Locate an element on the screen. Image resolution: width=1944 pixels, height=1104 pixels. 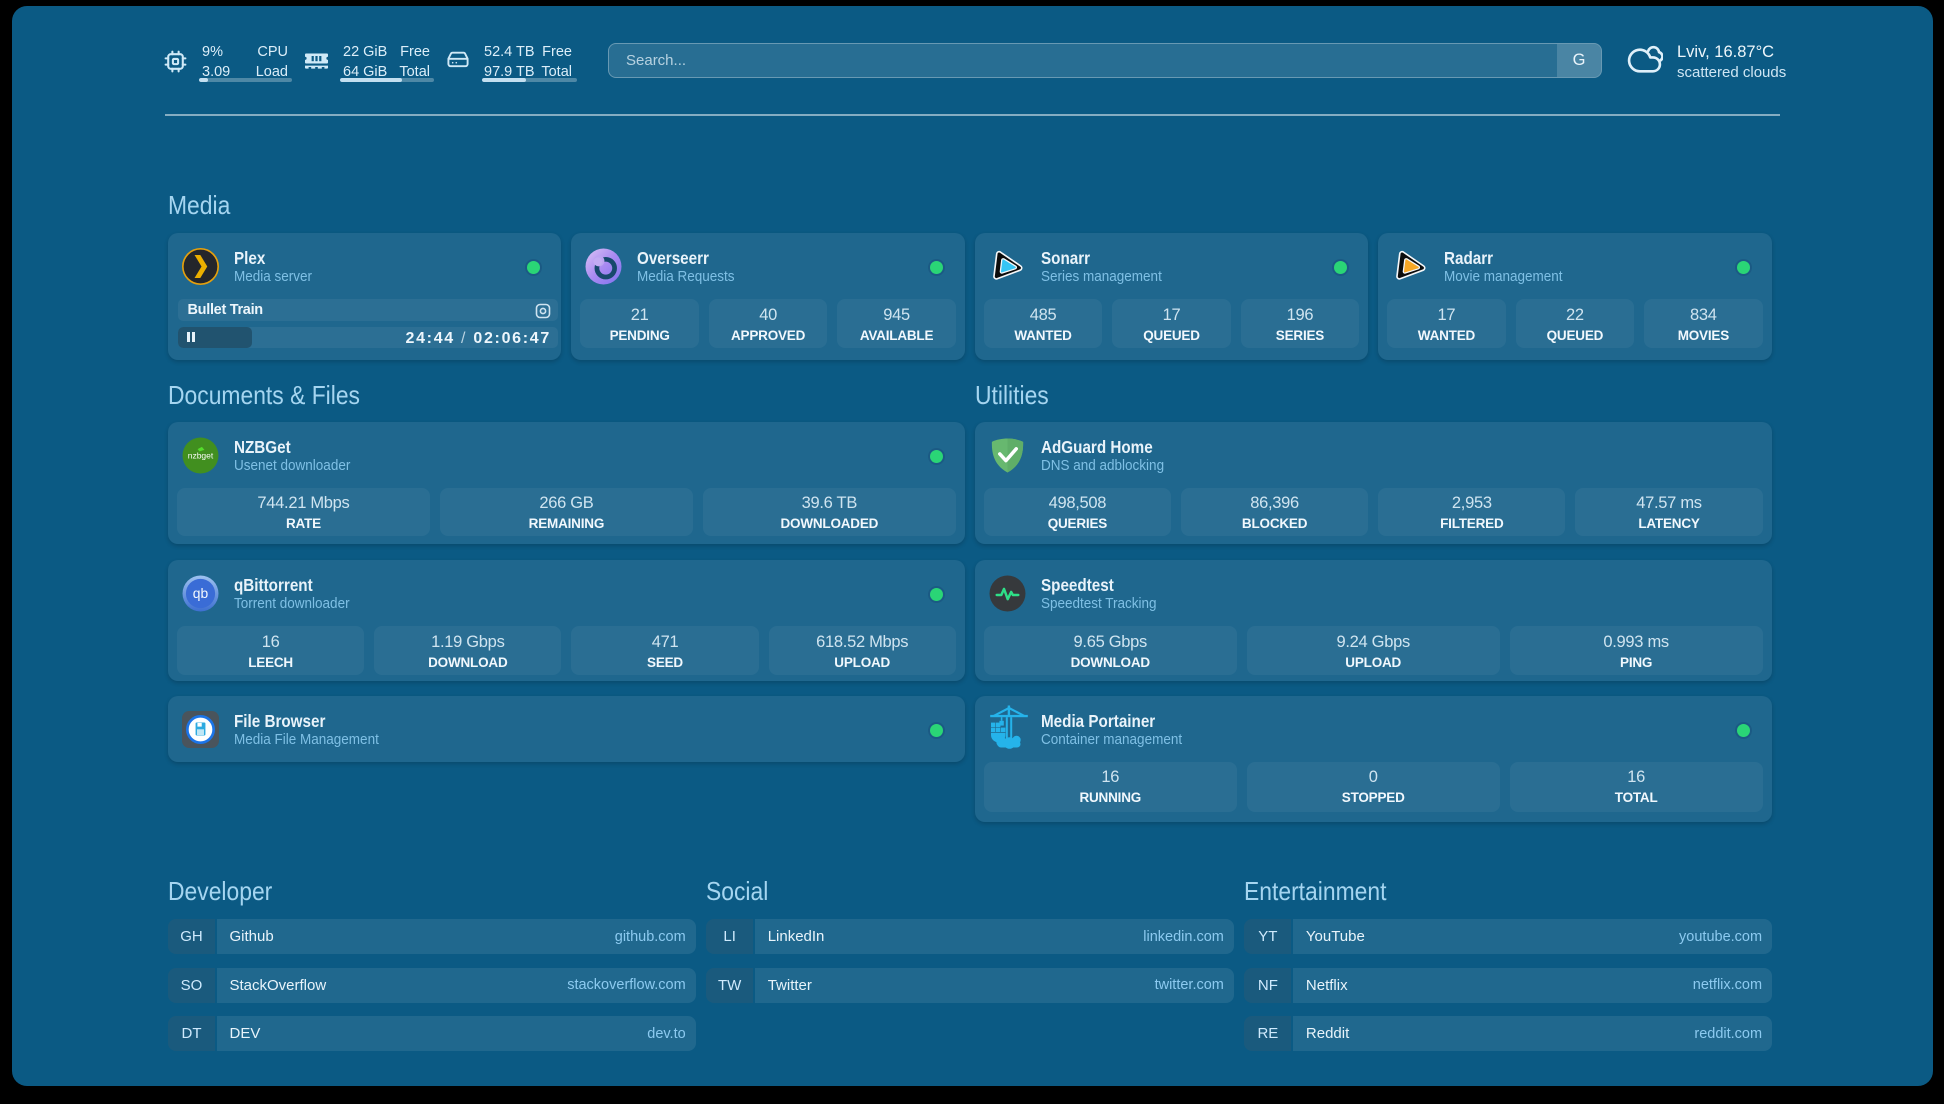
svg-text: nzbget is located at coordinates (201, 455).